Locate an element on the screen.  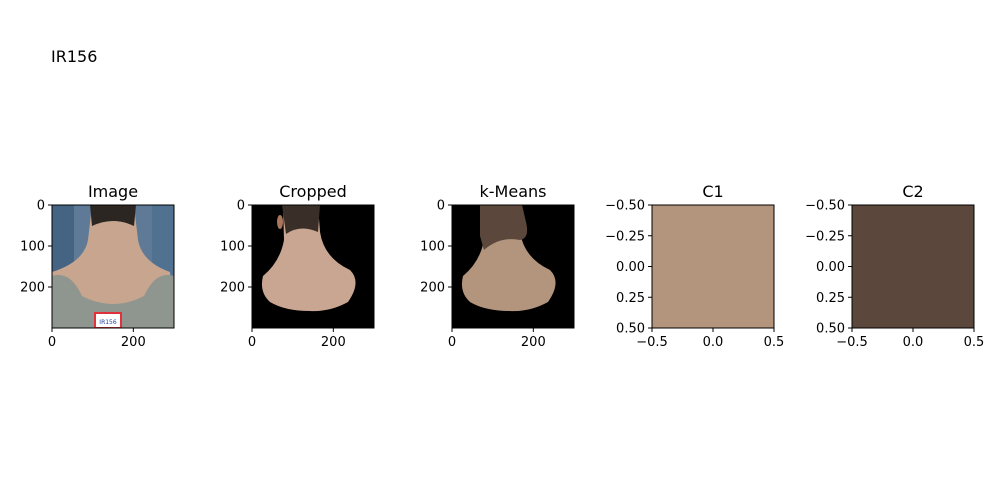
photo-label-text: IR156 is located at coordinates (108, 322).